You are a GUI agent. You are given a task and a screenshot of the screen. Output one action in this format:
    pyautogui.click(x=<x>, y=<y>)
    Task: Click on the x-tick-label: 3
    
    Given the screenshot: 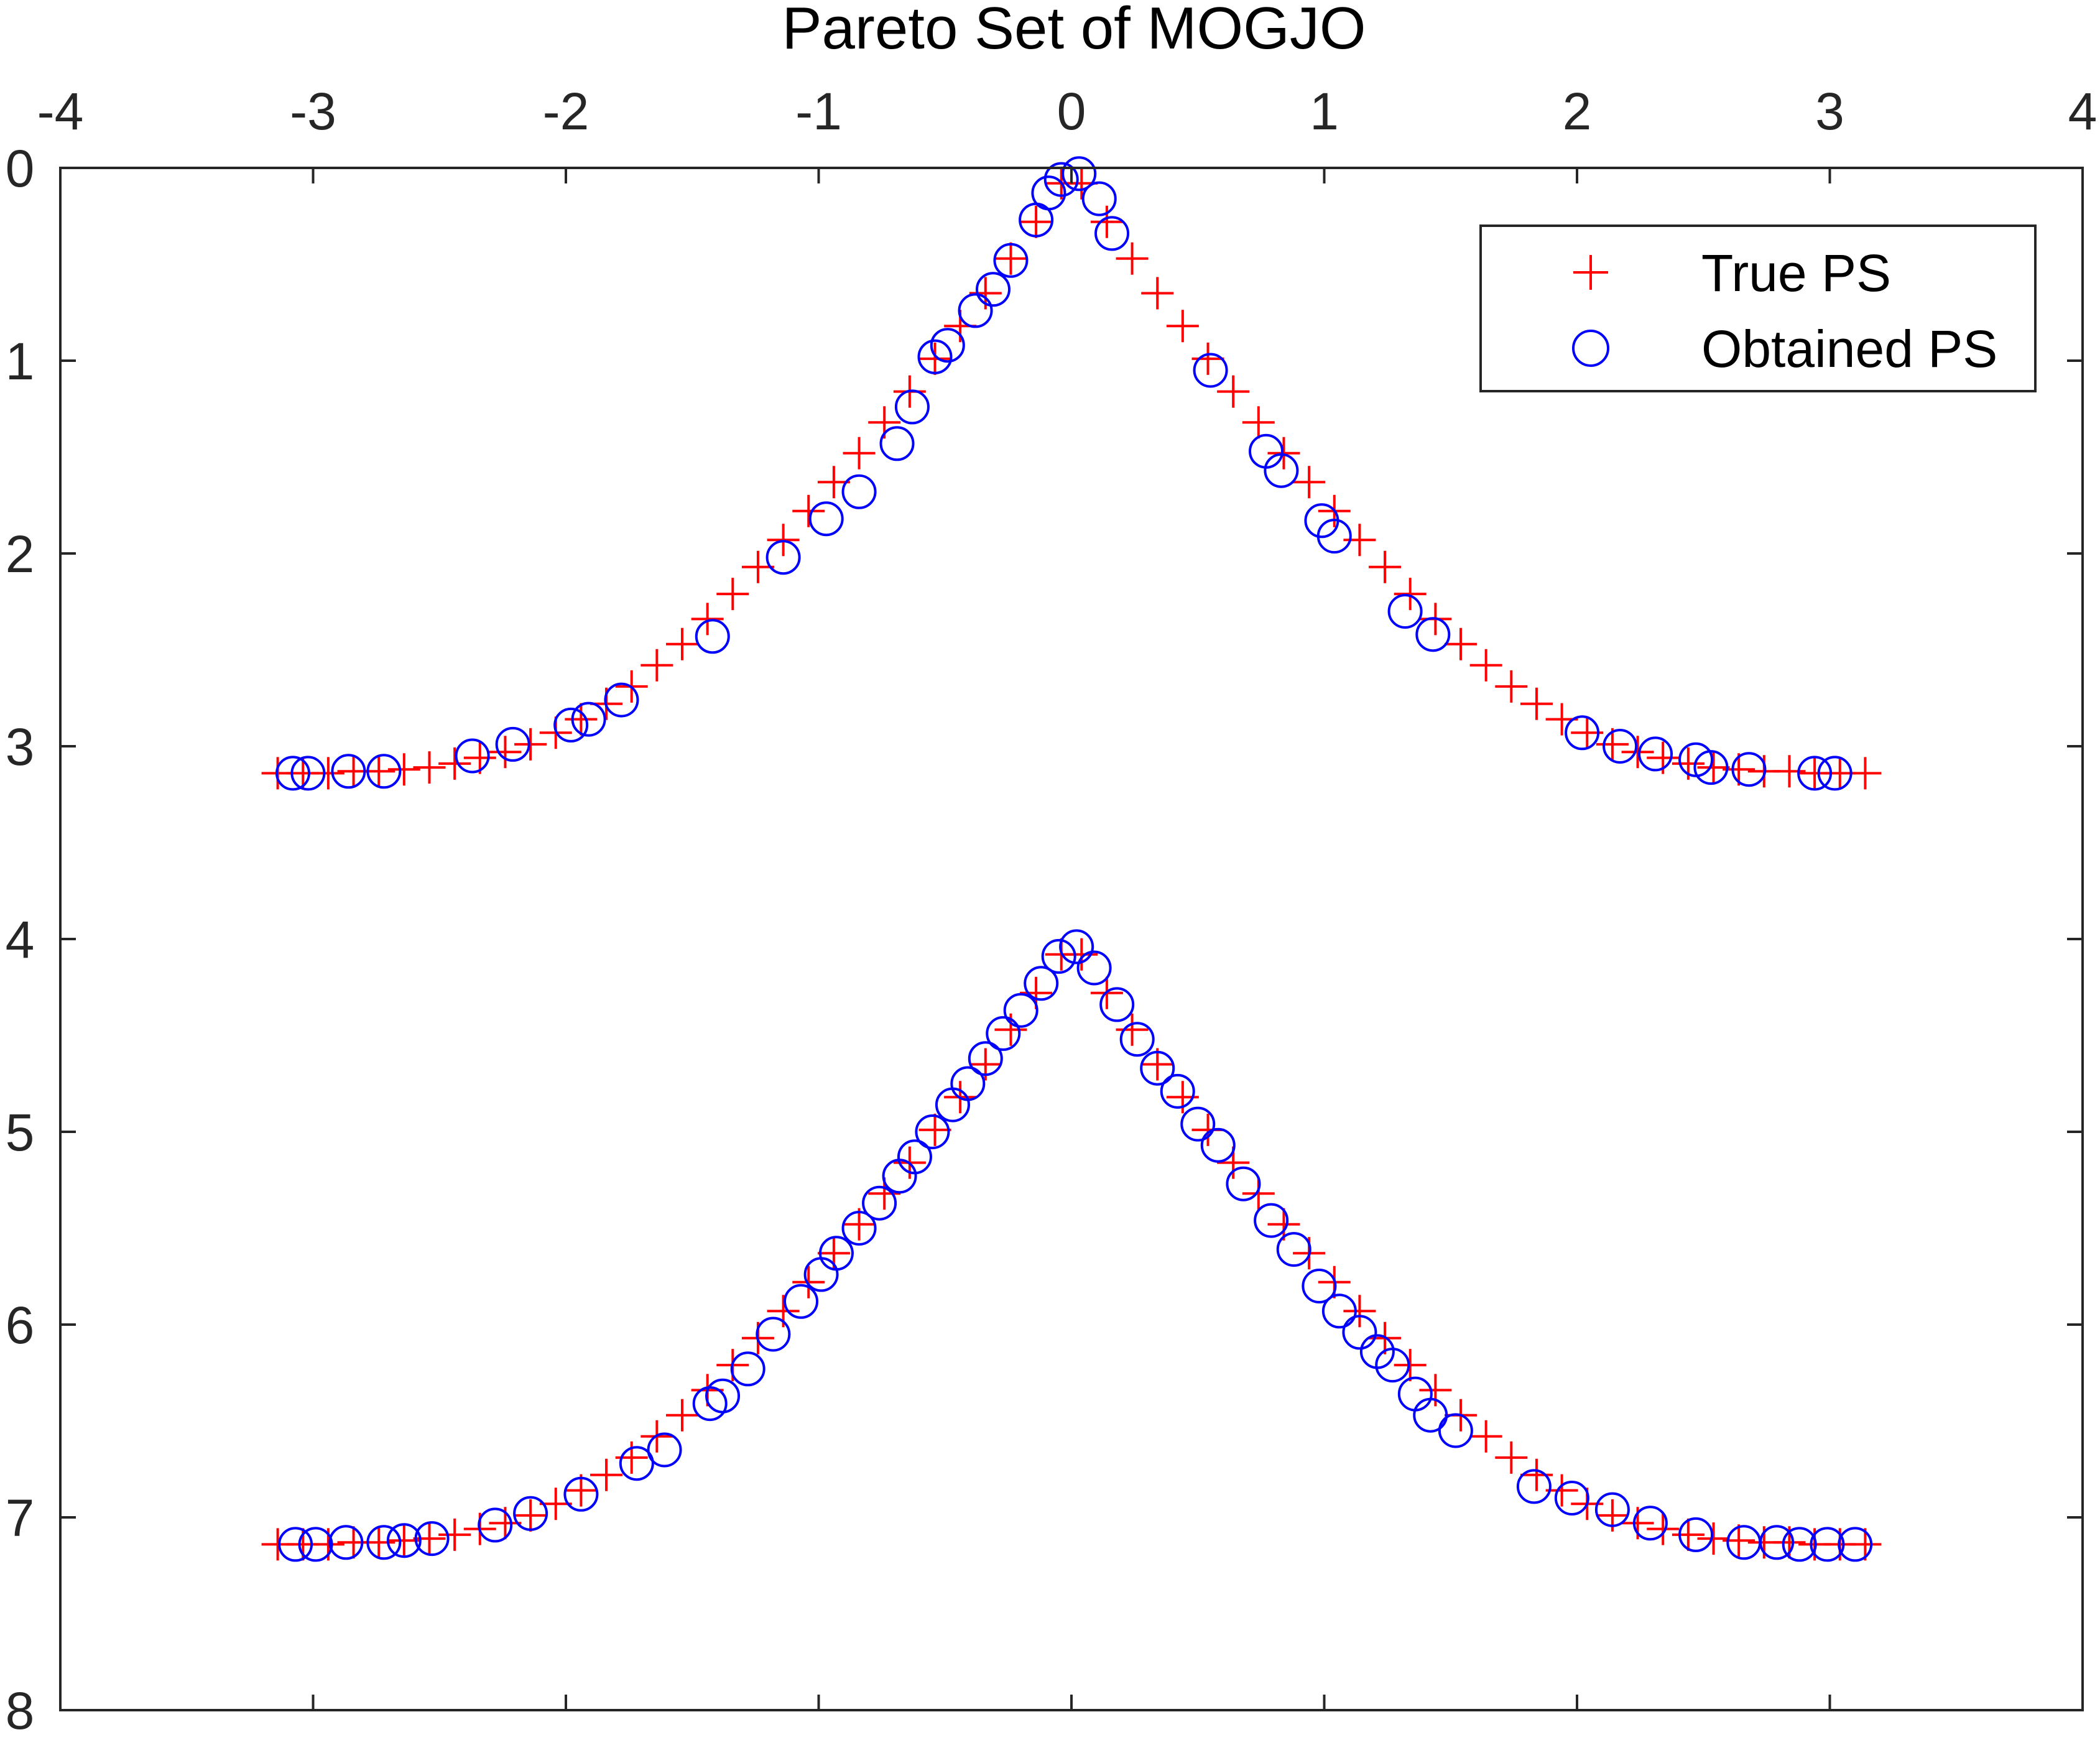 What is the action you would take?
    pyautogui.click(x=1829, y=111)
    